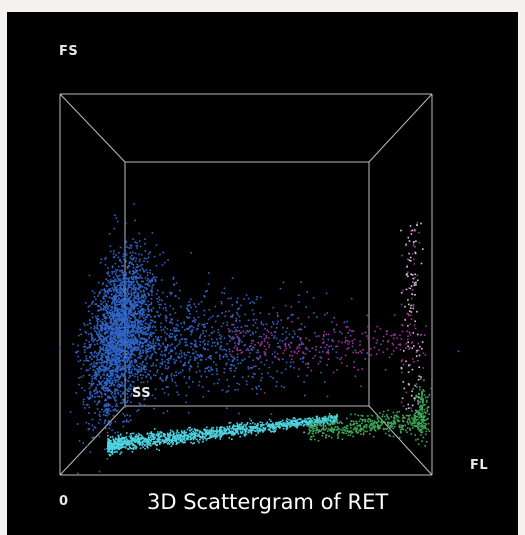  What do you see at coordinates (92, 440) in the screenshot?
I see `ss-axis-line` at bounding box center [92, 440].